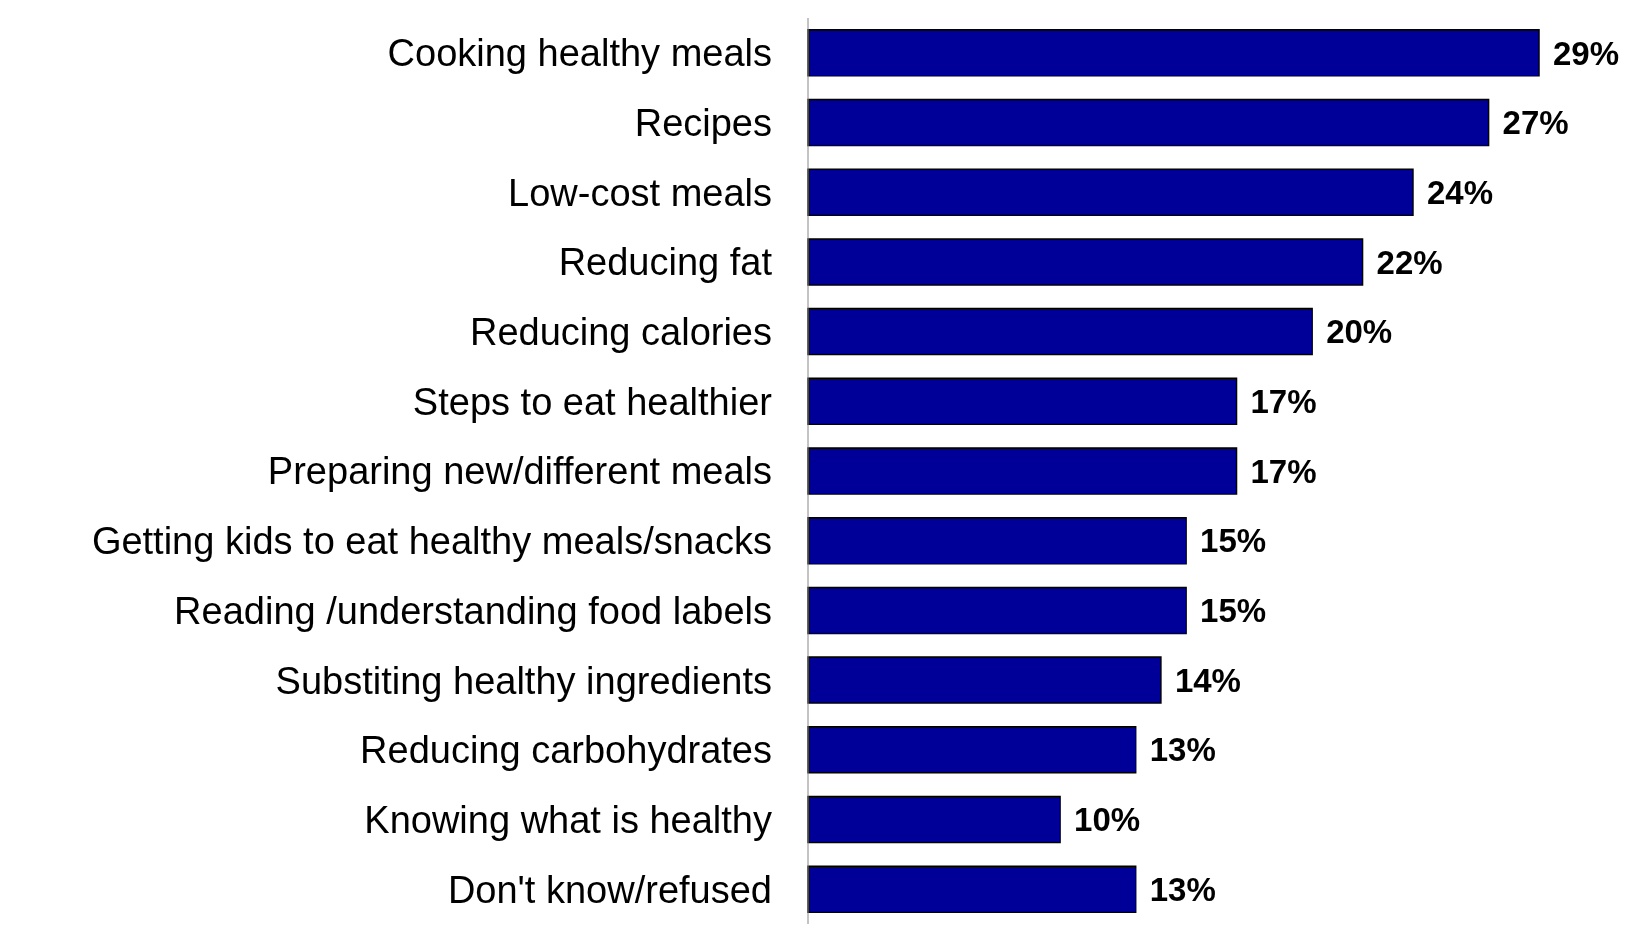  Describe the element at coordinates (609, 889) in the screenshot. I see `y-tick-label: Don't know/refused` at that location.